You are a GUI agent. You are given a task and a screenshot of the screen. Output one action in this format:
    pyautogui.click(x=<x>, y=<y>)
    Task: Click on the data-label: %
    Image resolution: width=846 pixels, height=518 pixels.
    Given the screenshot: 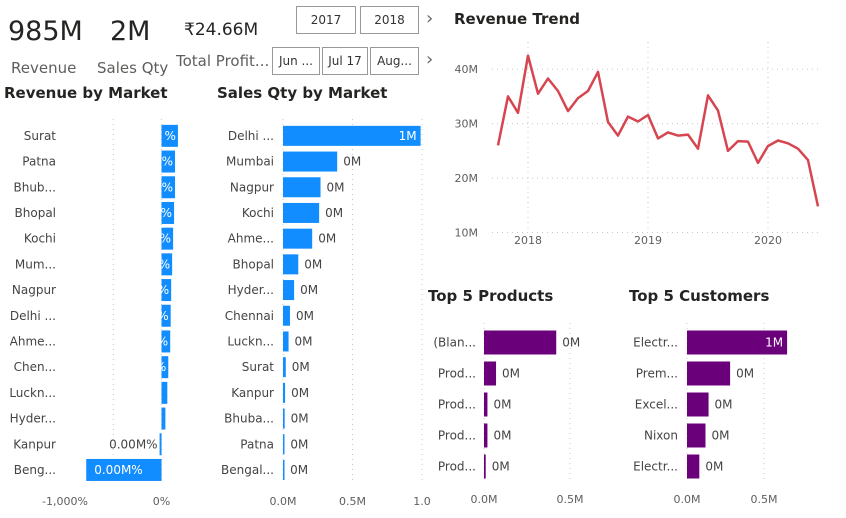 What is the action you would take?
    pyautogui.click(x=166, y=213)
    